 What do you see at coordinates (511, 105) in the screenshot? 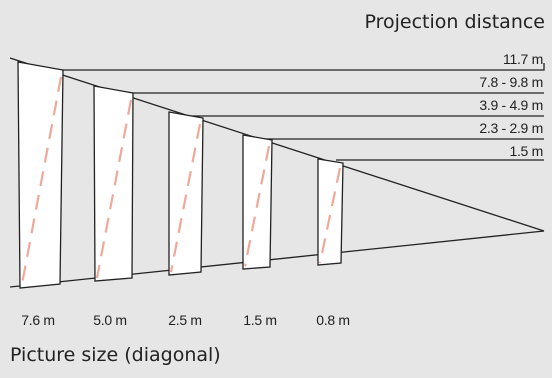
I see `distance-label-3-9-4-9: 3.9 - 4.9 m` at bounding box center [511, 105].